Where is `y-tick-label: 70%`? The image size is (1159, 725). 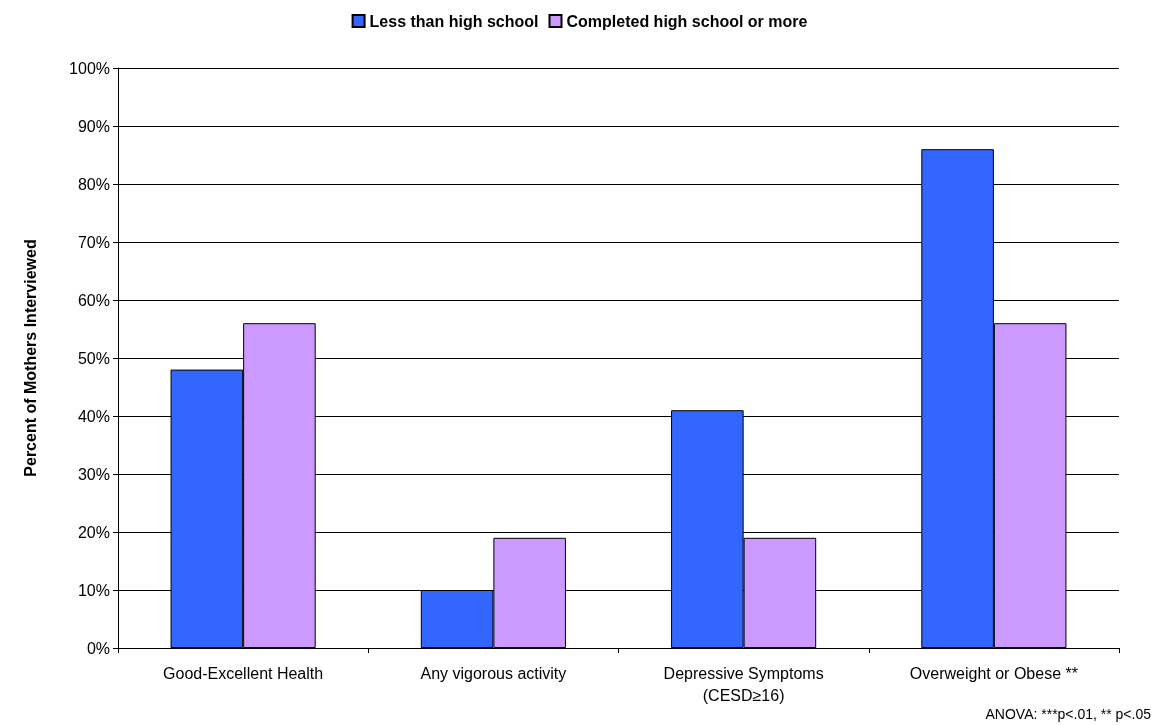
y-tick-label: 70% is located at coordinates (93, 242).